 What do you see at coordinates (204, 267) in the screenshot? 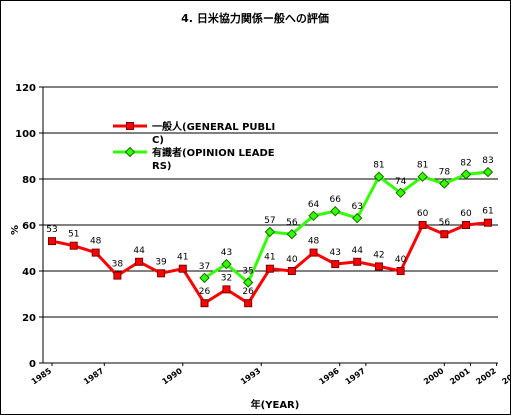
I see `data-label: 37` at bounding box center [204, 267].